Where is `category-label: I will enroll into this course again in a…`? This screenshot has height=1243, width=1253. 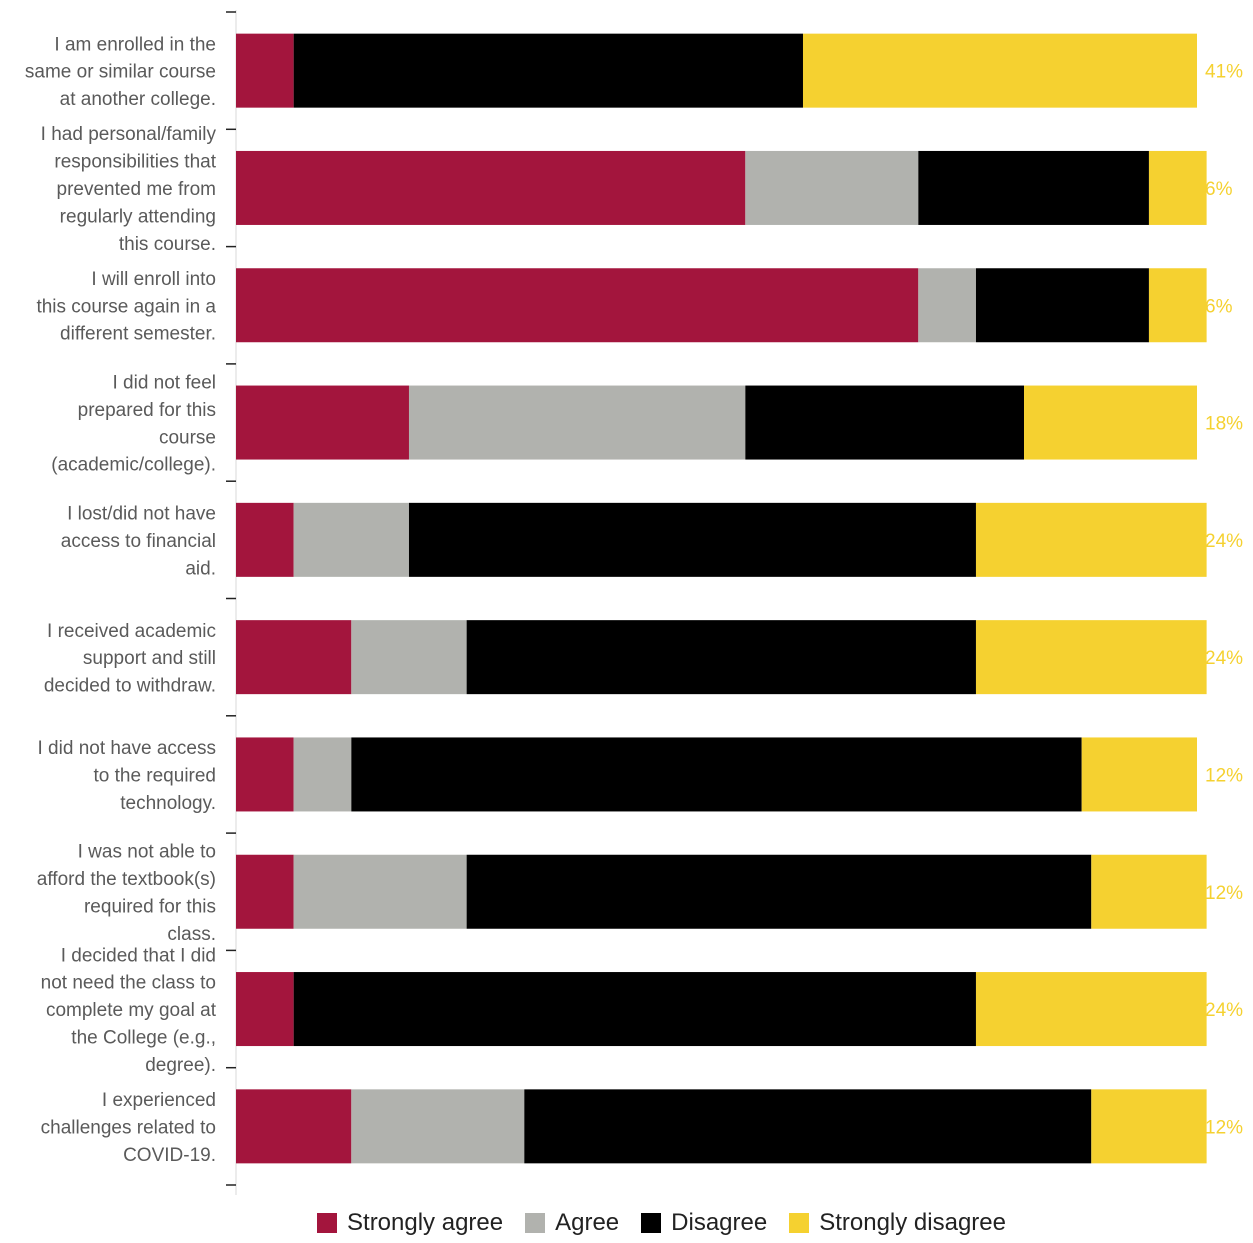 category-label: I will enroll into this course again in a… is located at coordinates (126, 307).